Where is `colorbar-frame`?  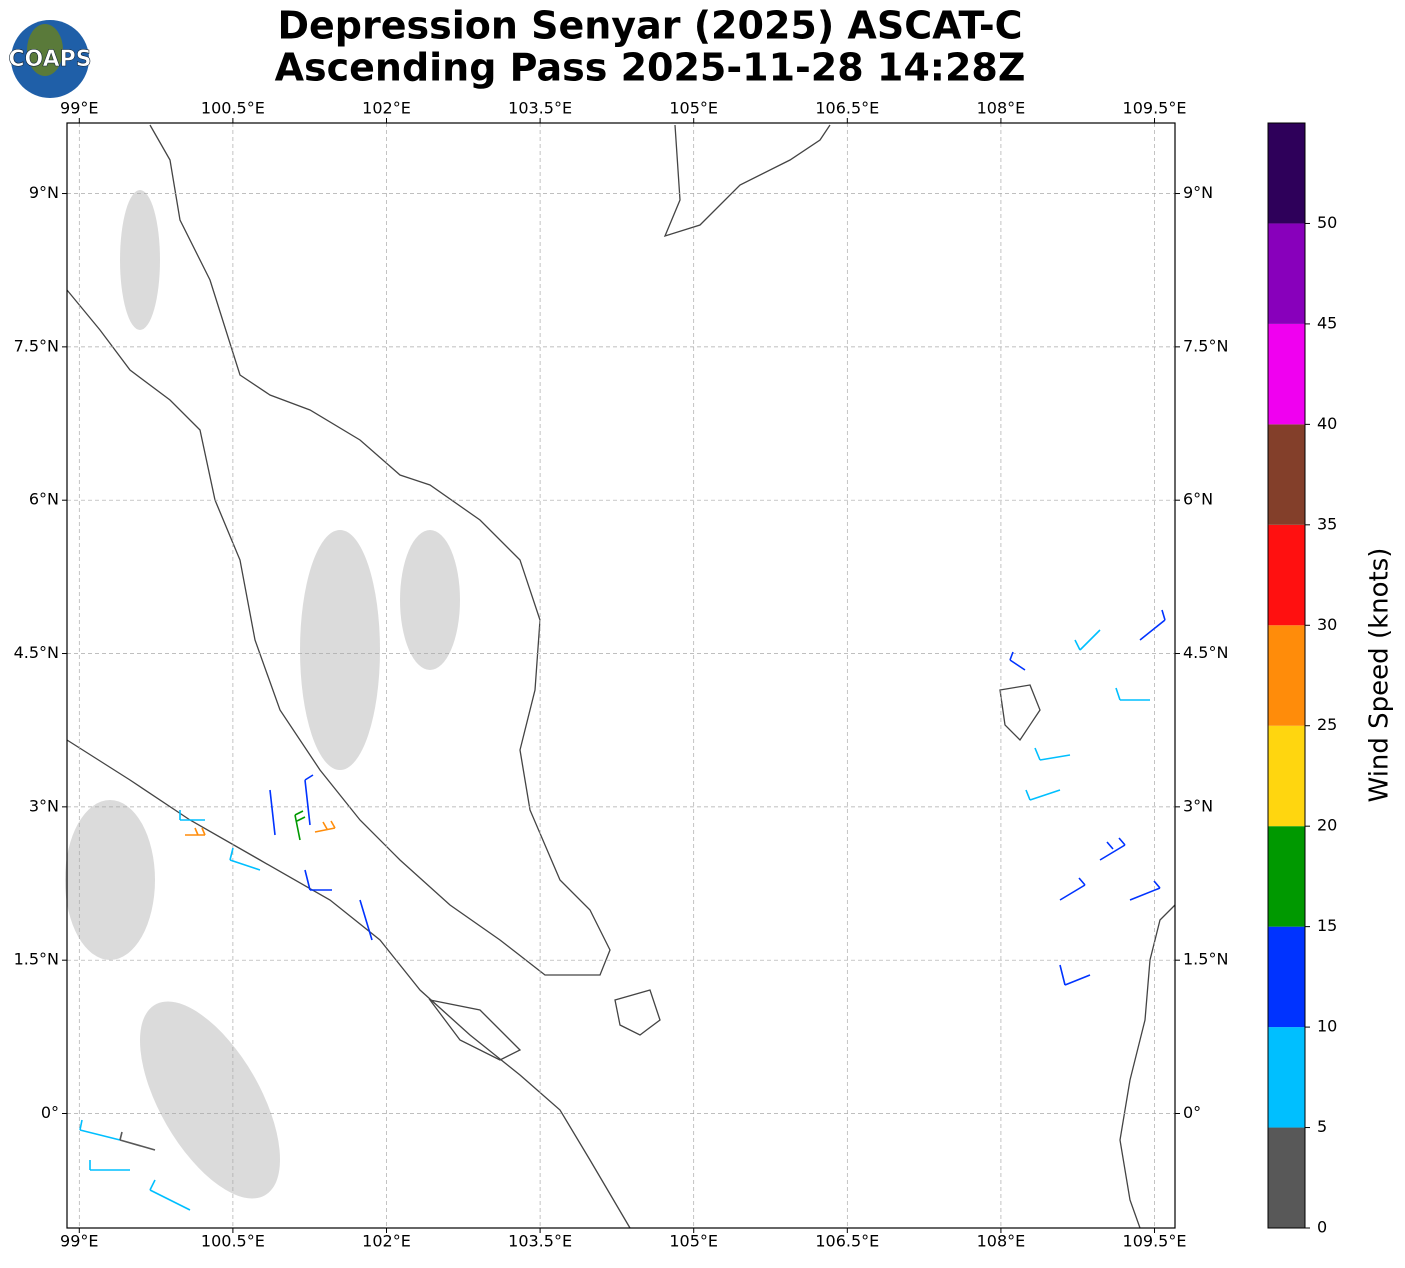
colorbar-frame is located at coordinates (1286, 675).